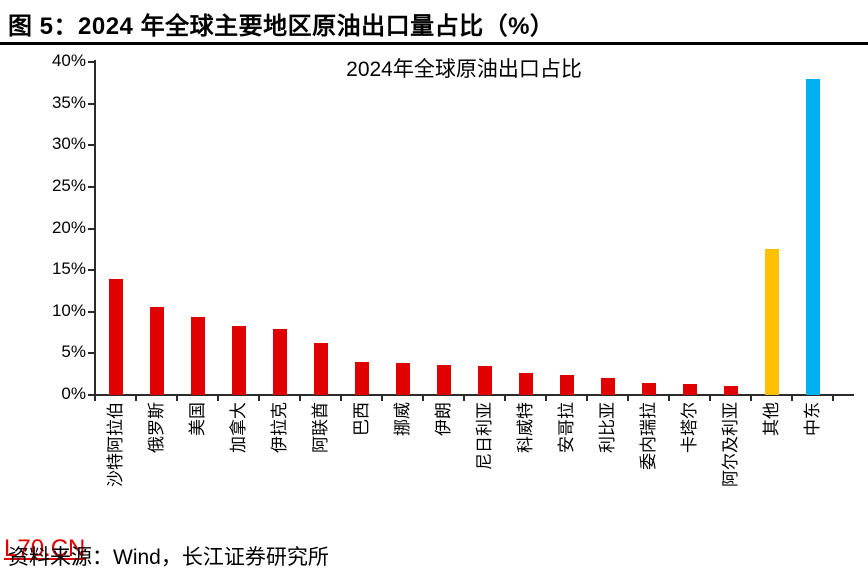 Image resolution: width=868 pixels, height=574 pixels. I want to click on y-axis-label-0%: 0%, so click(73, 393).